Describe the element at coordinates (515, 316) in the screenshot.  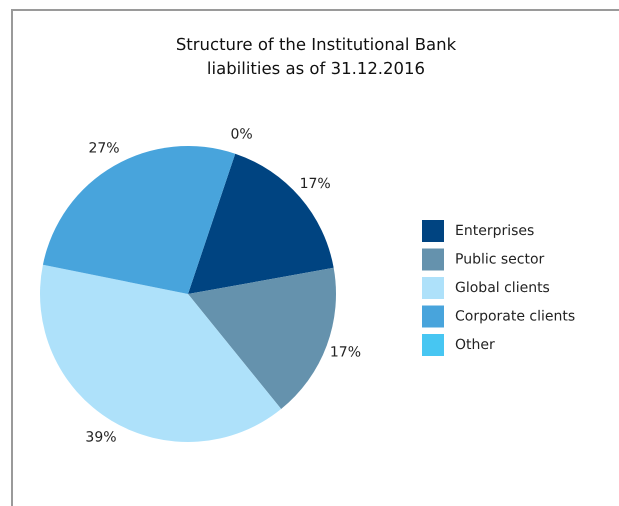
I see `legend-label: Corporate clients` at that location.